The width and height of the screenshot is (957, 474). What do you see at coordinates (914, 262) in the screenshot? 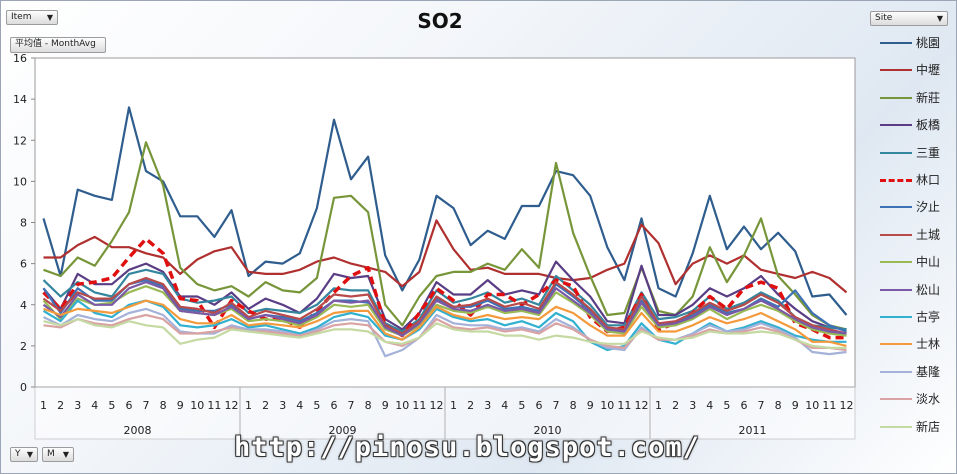
I see `legend-item: 中山` at bounding box center [914, 262].